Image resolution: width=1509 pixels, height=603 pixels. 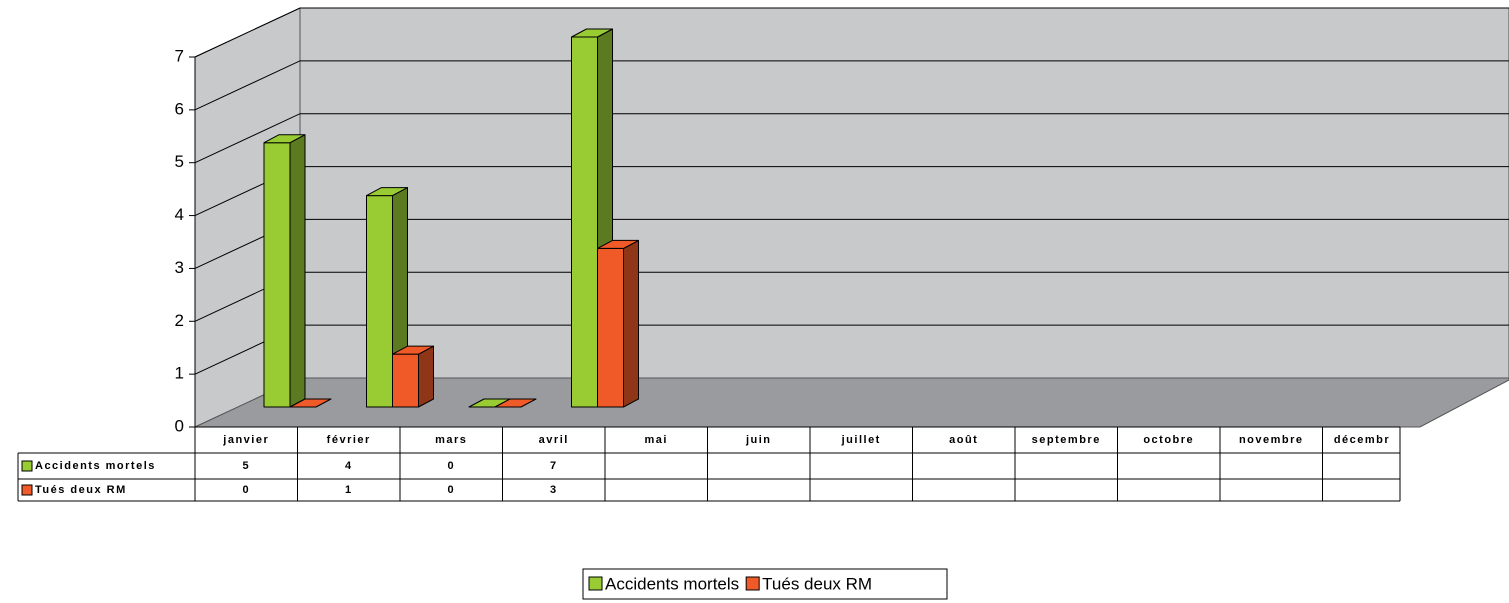 I want to click on legend-label: Tués deux RM, so click(x=817, y=583).